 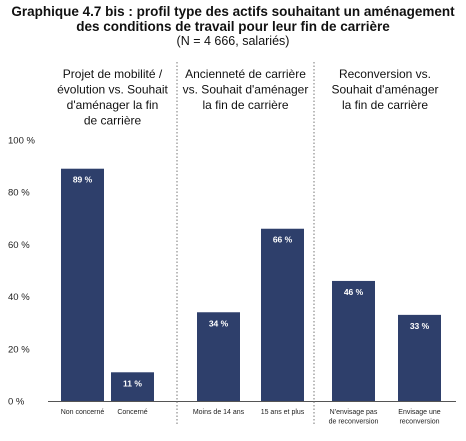 What do you see at coordinates (219, 412) in the screenshot?
I see `category-label: Moins de 14 ans` at bounding box center [219, 412].